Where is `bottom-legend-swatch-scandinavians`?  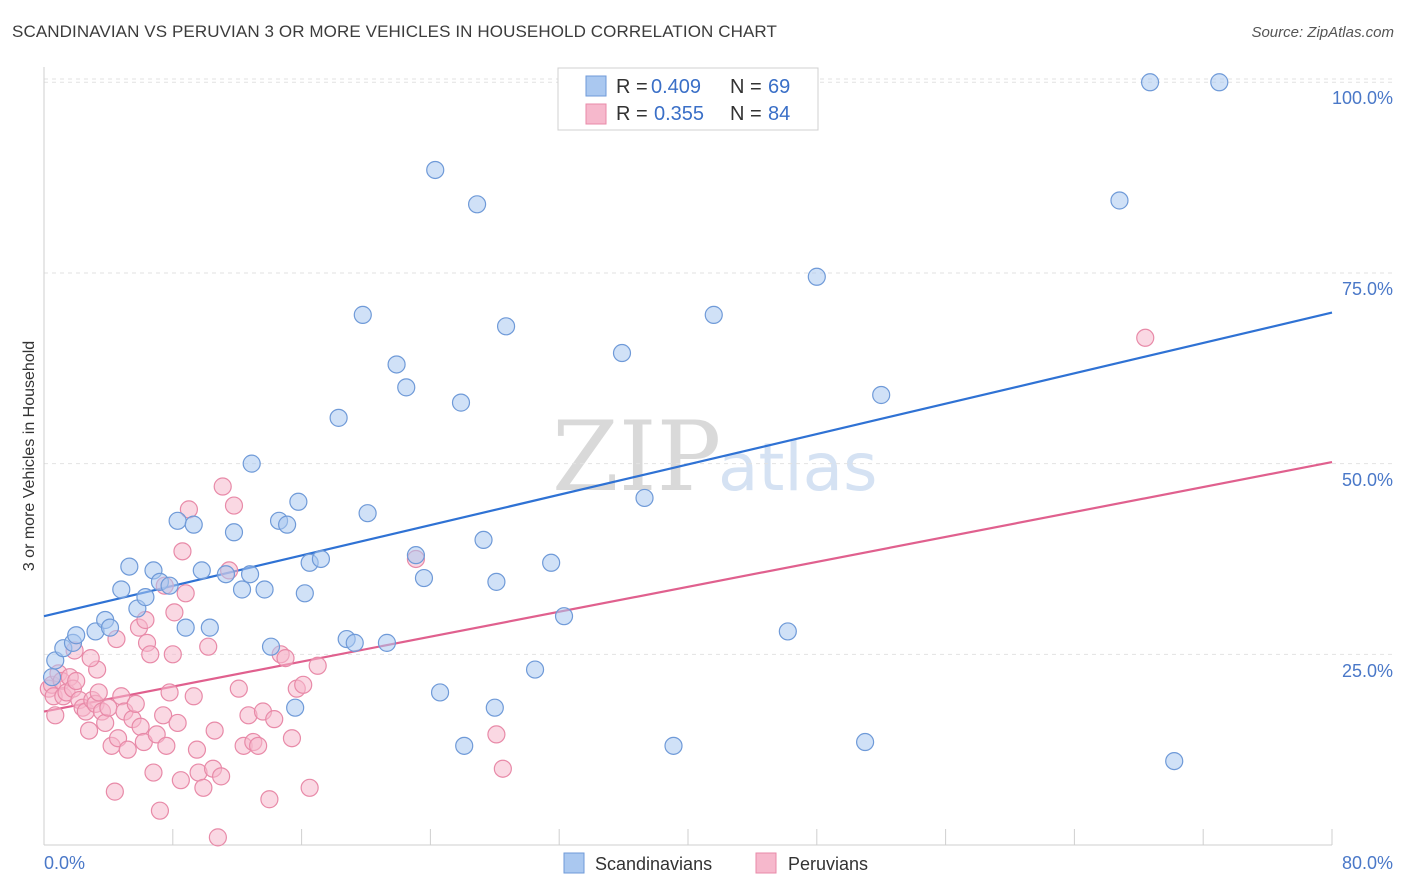 bottom-legend-swatch-scandinavians is located at coordinates (574, 863).